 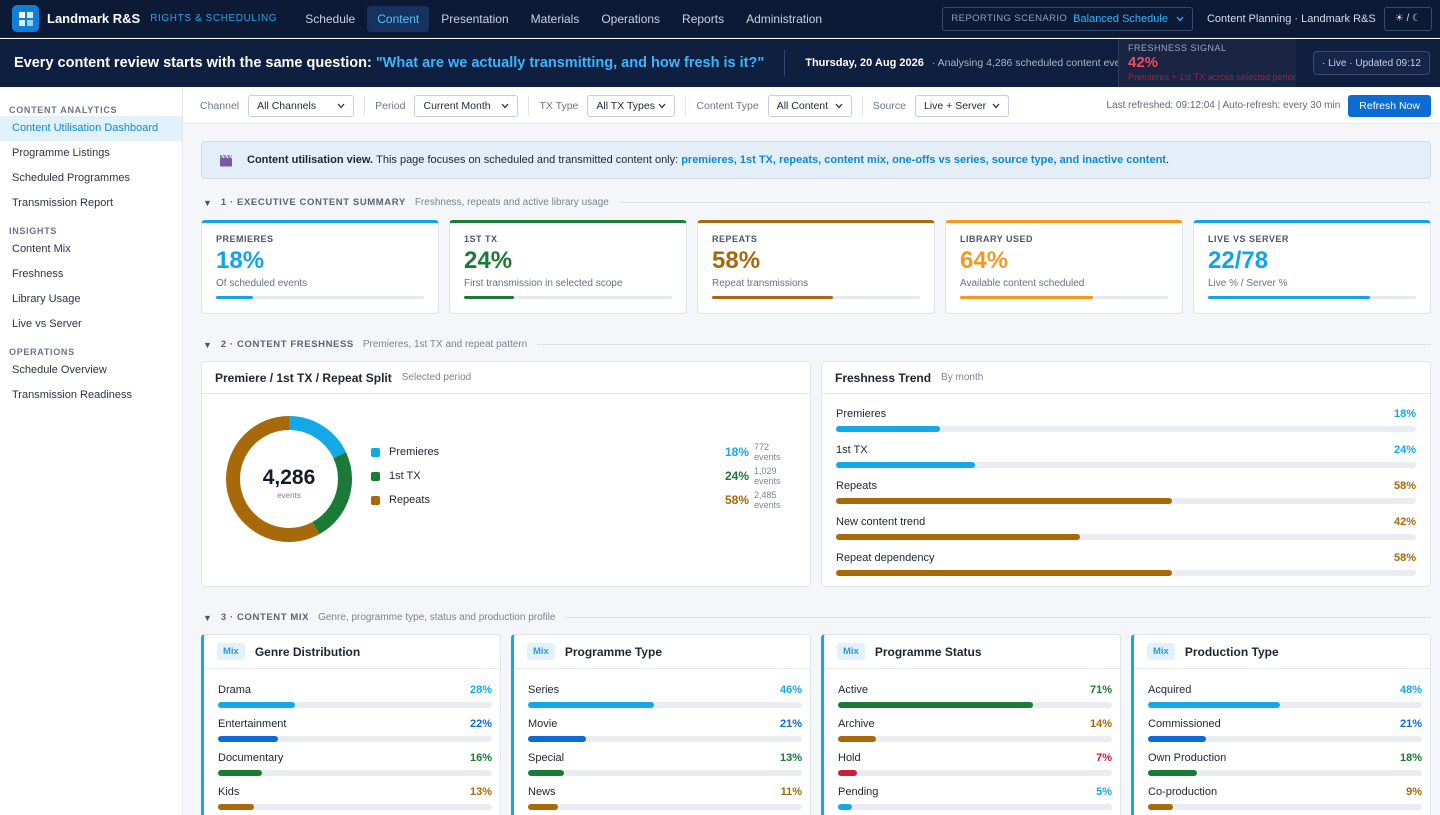 What do you see at coordinates (445, 344) in the screenshot?
I see `section-subtitle: Premieres, 1st TX and repeat pattern` at bounding box center [445, 344].